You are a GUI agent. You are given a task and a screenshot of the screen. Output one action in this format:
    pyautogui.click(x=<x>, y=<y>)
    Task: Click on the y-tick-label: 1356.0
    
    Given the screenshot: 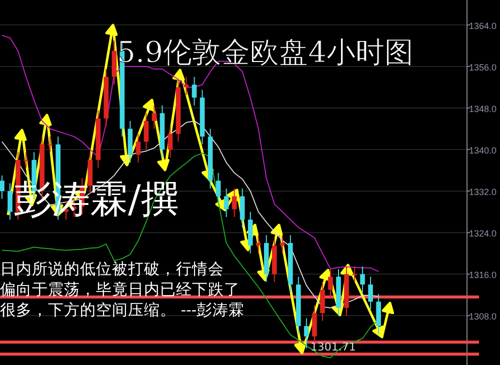 What is the action you would take?
    pyautogui.click(x=483, y=67)
    